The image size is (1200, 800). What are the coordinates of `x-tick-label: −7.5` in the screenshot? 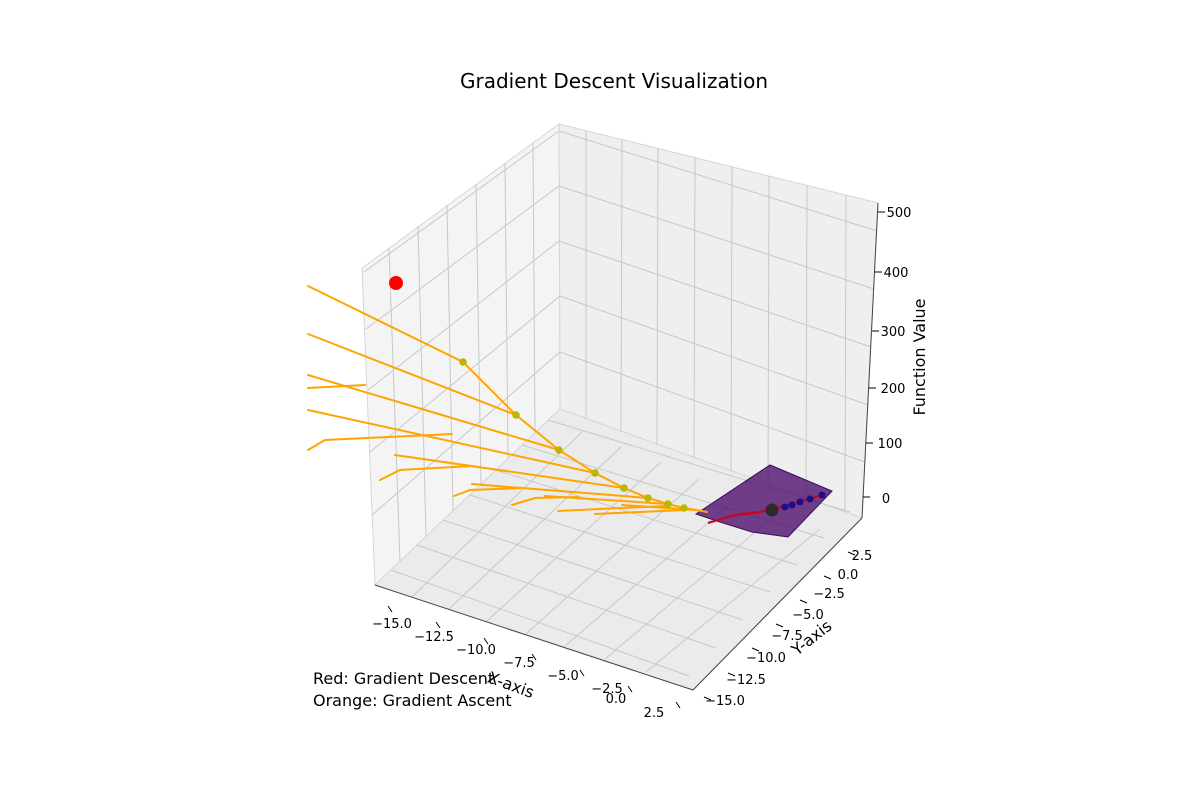 It's located at (519, 663).